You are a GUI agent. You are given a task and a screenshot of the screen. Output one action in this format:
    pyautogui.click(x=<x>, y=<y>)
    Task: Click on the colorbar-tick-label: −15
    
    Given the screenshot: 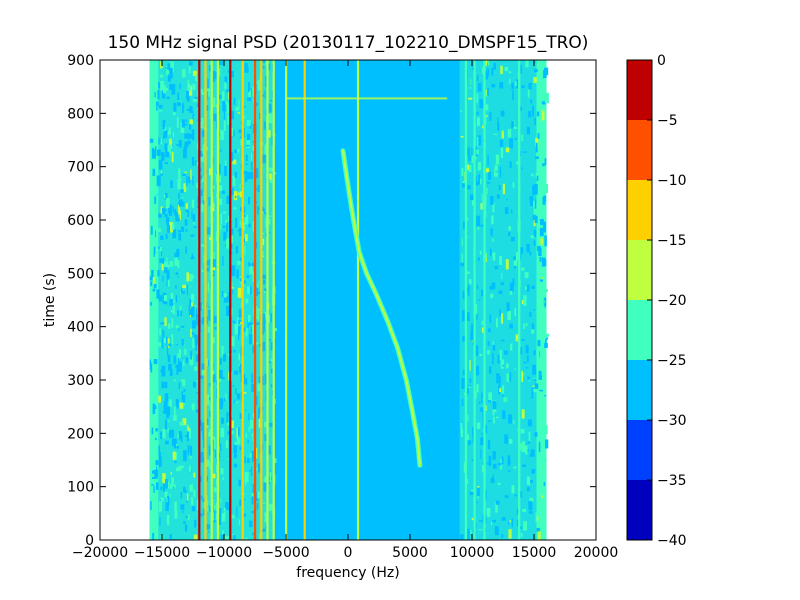 What is the action you would take?
    pyautogui.click(x=672, y=241)
    